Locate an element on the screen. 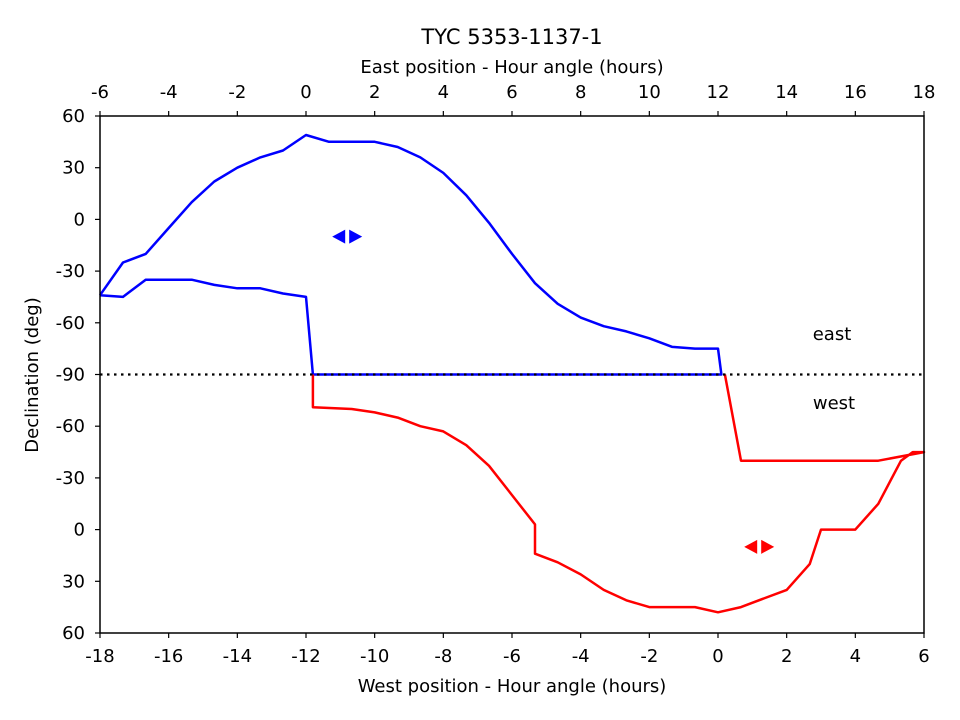 The image size is (960, 720). top-x-tick-label: 4 is located at coordinates (443, 92).